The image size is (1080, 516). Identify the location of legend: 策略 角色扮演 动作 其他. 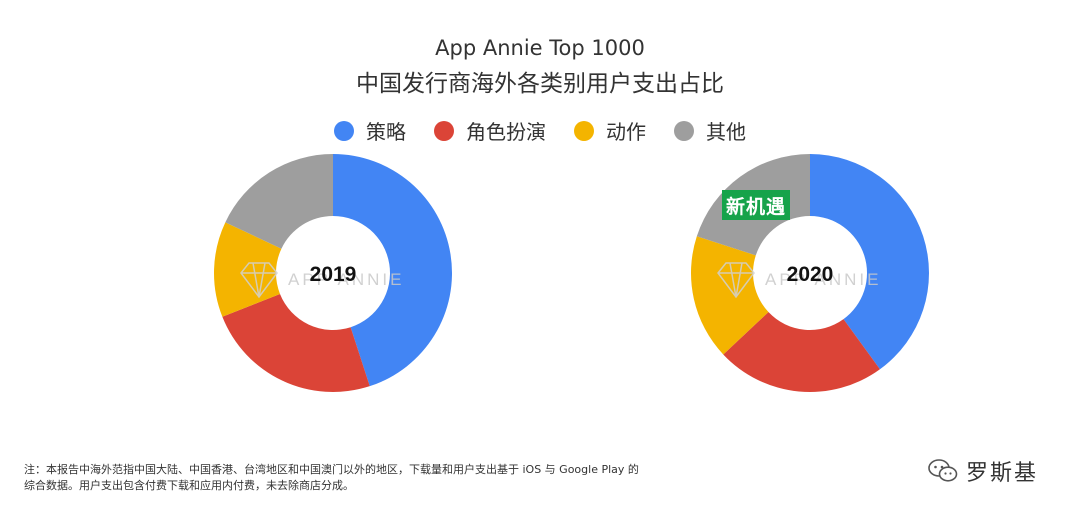
(540, 130).